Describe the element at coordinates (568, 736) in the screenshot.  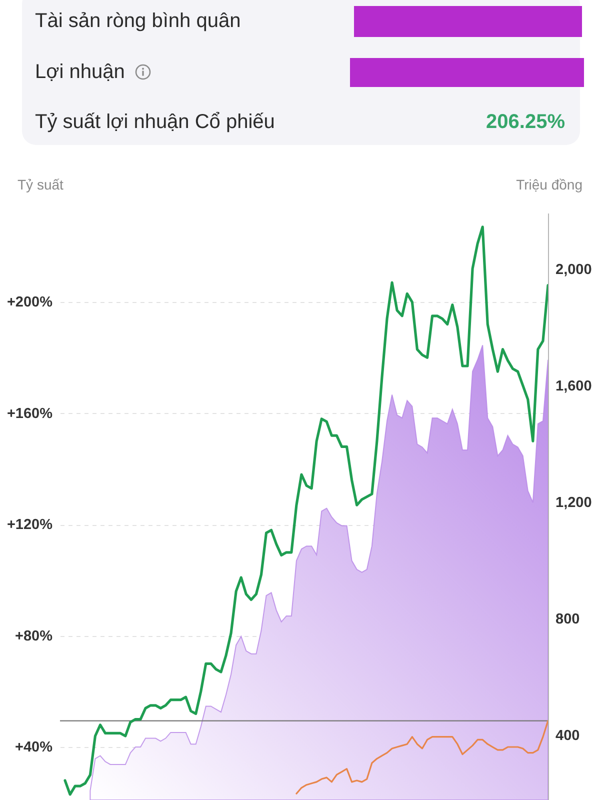
I see `y2-tick-label: 400` at that location.